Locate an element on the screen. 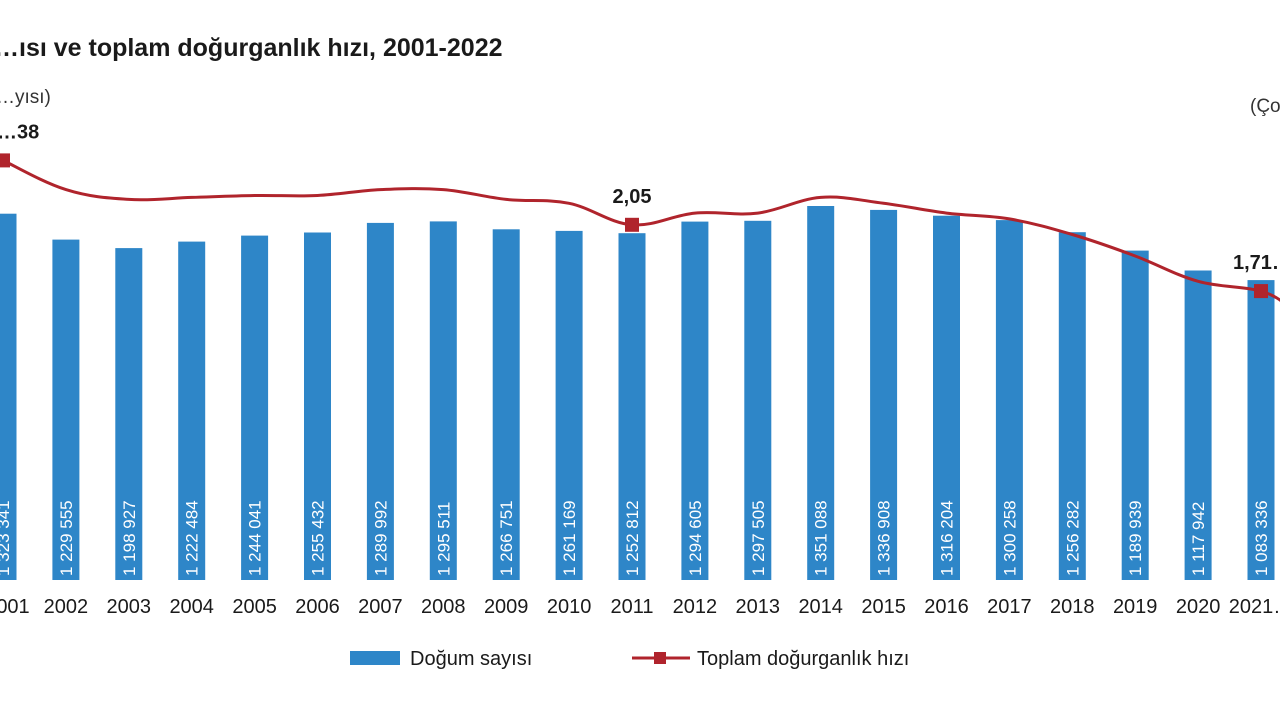  legend: Doğum sayısı Toplam doğurganlık hızı is located at coordinates (629, 659).